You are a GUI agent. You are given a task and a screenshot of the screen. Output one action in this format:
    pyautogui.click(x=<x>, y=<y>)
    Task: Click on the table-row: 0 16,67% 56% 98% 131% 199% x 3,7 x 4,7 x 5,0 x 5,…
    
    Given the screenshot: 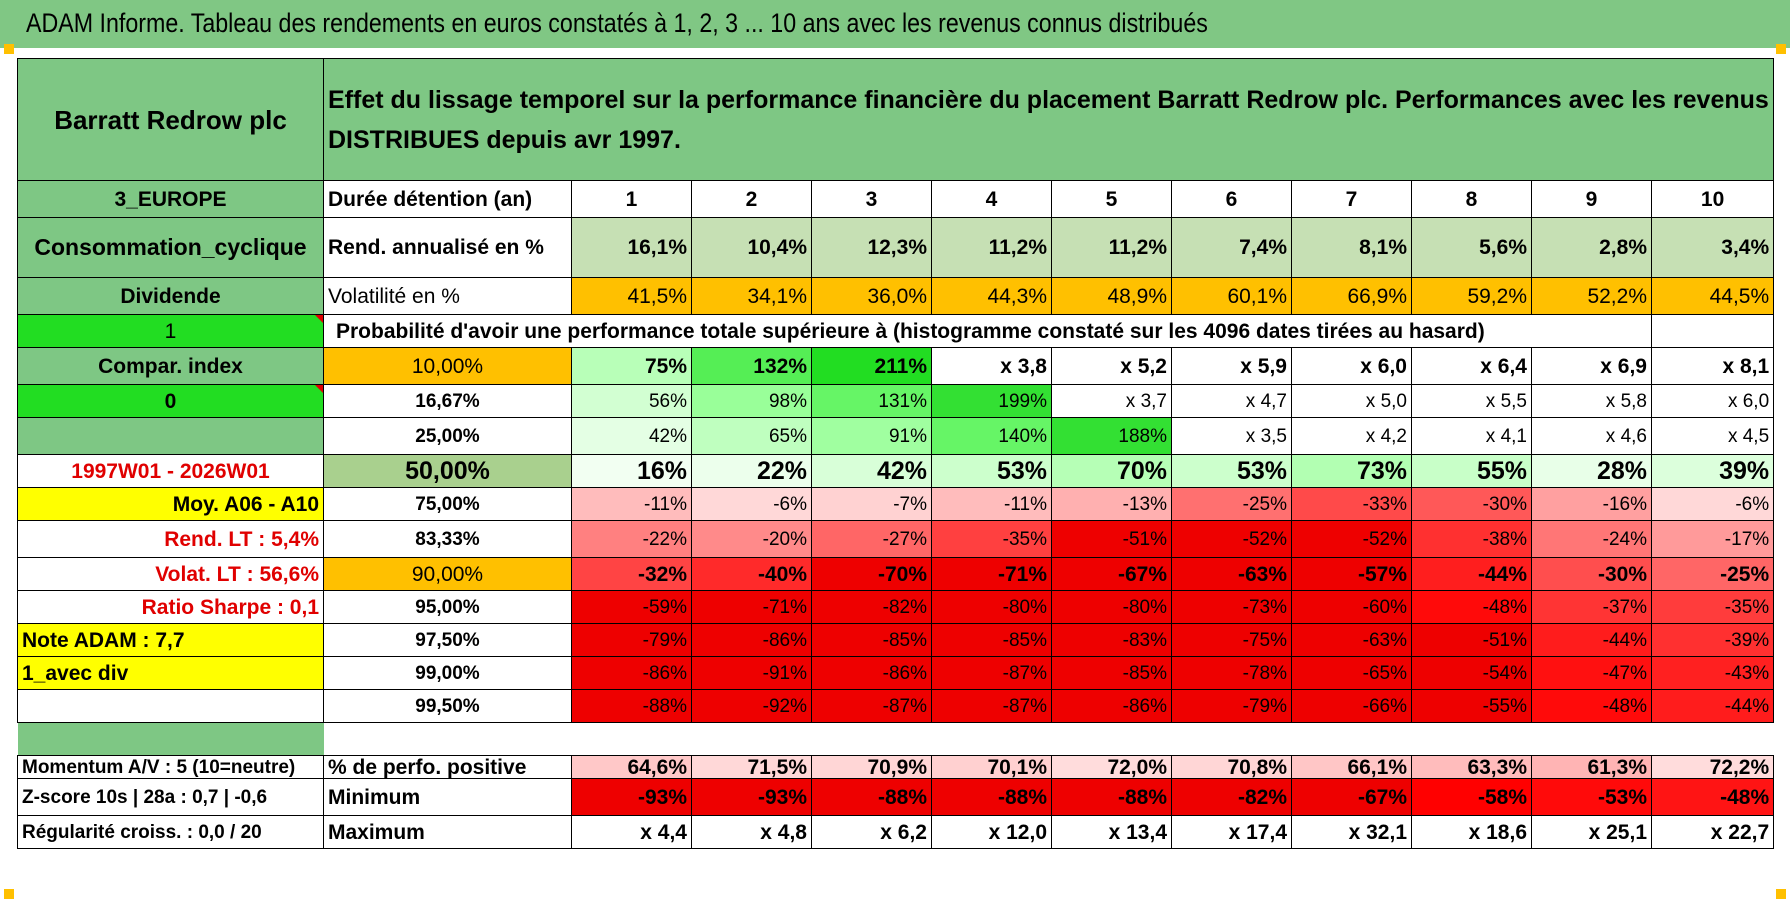 What is the action you would take?
    pyautogui.click(x=896, y=401)
    